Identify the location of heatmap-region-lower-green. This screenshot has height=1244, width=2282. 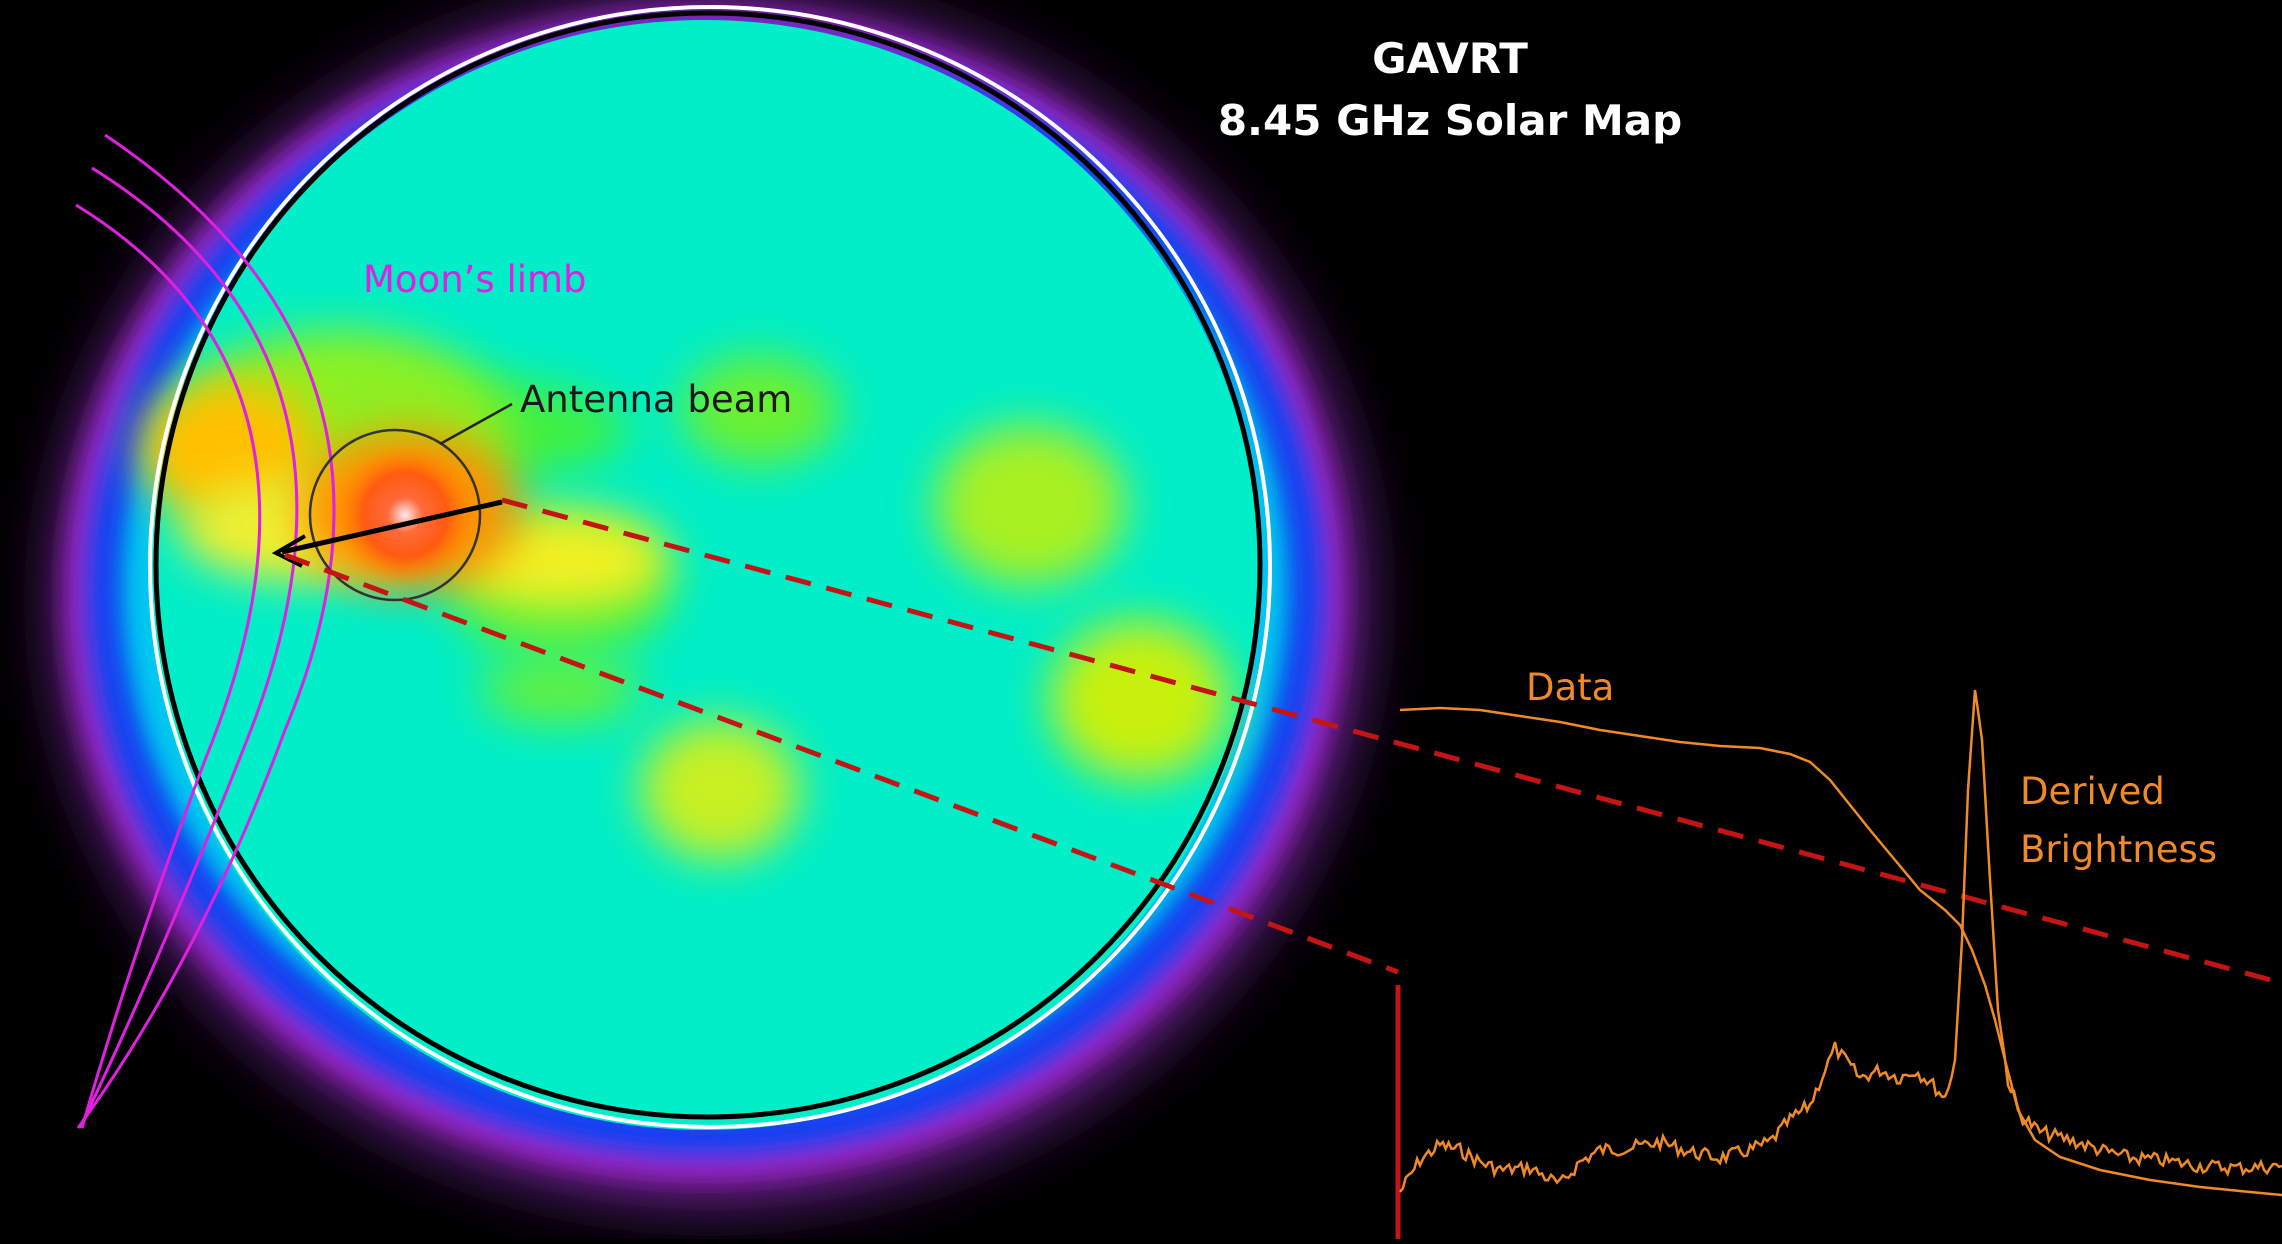
(560, 690).